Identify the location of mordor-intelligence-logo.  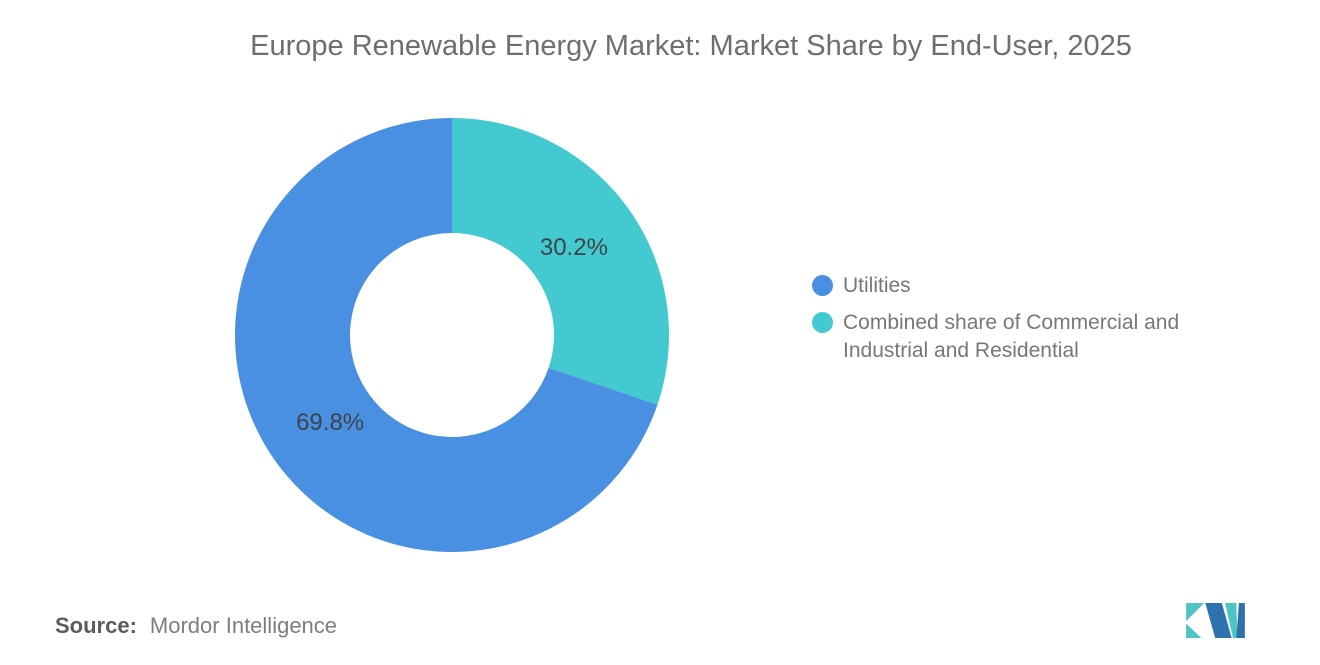
(1215, 620).